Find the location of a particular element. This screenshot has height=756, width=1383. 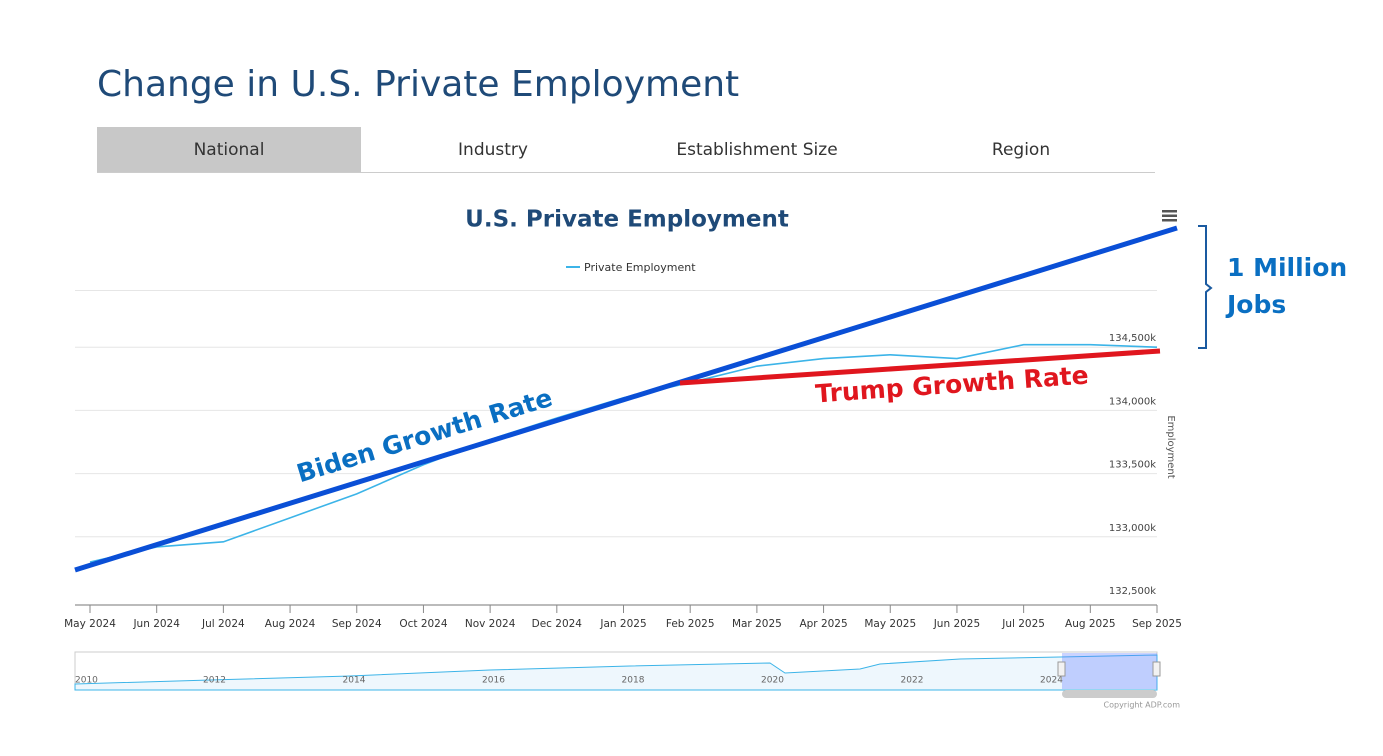

tab: Region is located at coordinates (1021, 150).